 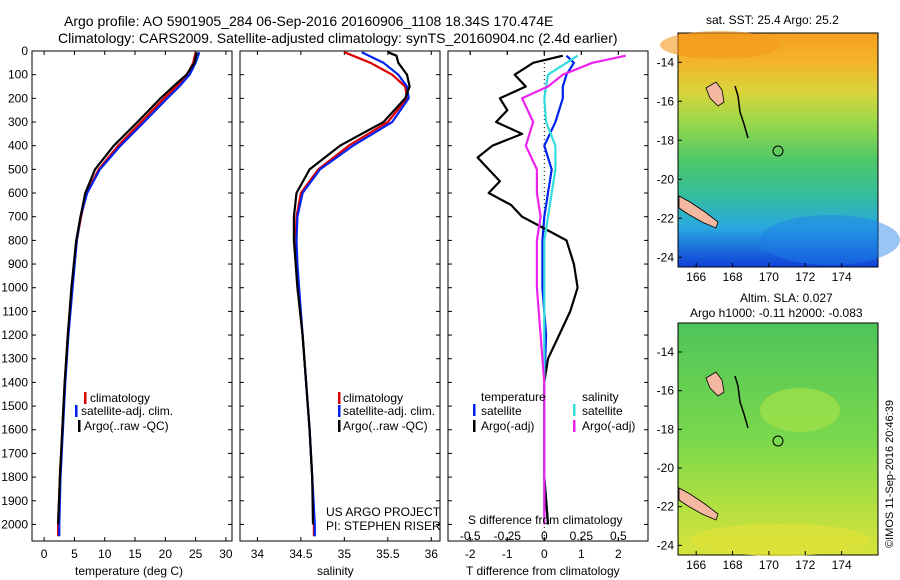 I want to click on depth-tick-label: 1800, so click(x=14, y=477).